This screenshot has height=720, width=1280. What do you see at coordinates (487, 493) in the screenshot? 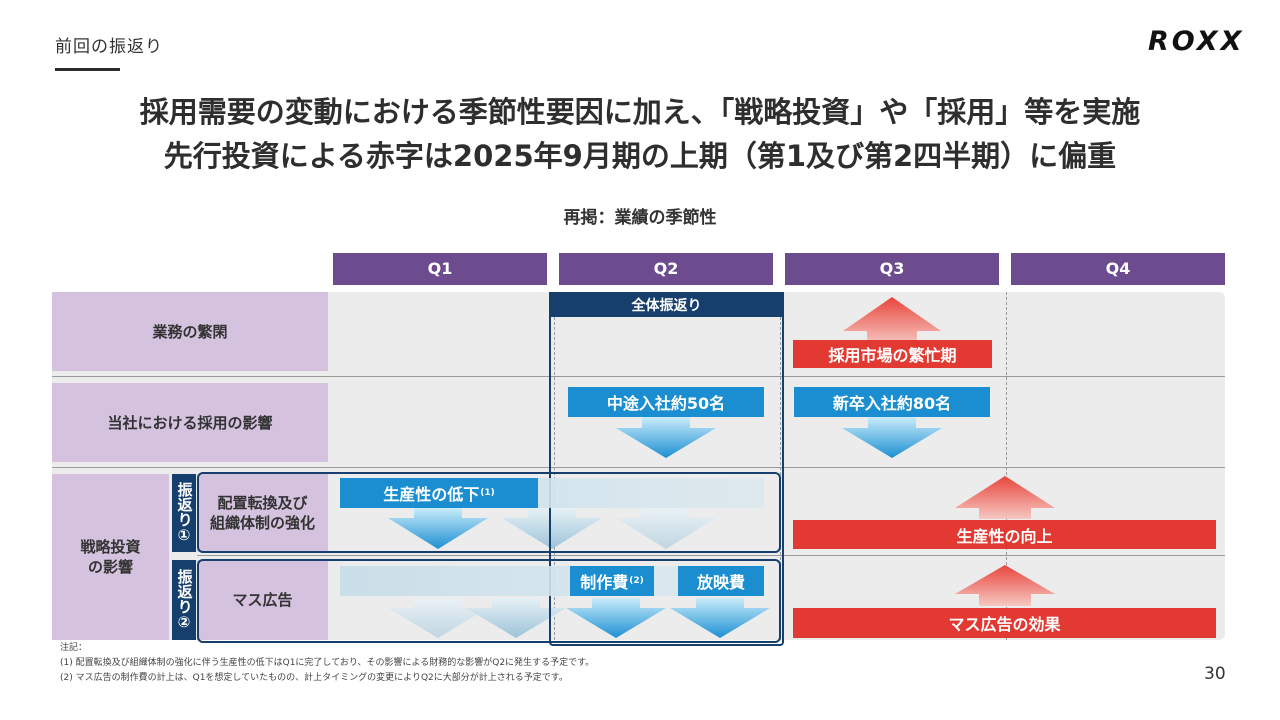
I see `productivity-decline-note: (1)` at bounding box center [487, 493].